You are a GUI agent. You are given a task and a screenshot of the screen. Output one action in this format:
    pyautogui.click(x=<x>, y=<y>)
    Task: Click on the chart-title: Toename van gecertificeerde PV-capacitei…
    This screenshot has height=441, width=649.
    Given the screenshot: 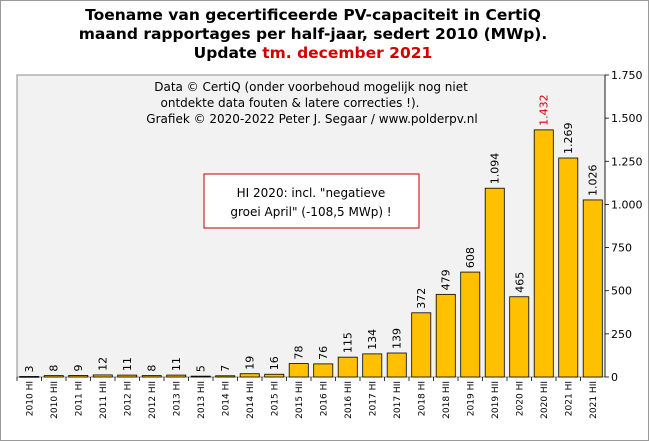 What is the action you would take?
    pyautogui.click(x=313, y=34)
    